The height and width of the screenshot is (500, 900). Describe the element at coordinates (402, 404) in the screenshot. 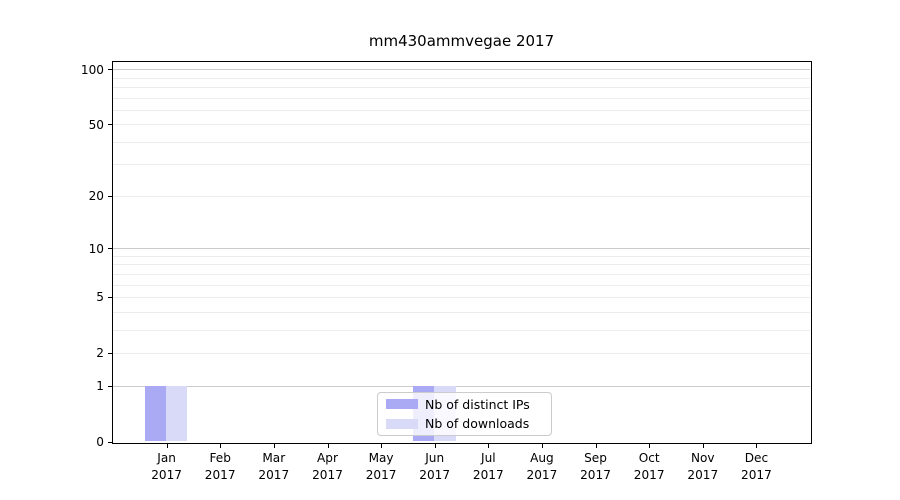

I see `legend-swatch-distinct-ips` at that location.